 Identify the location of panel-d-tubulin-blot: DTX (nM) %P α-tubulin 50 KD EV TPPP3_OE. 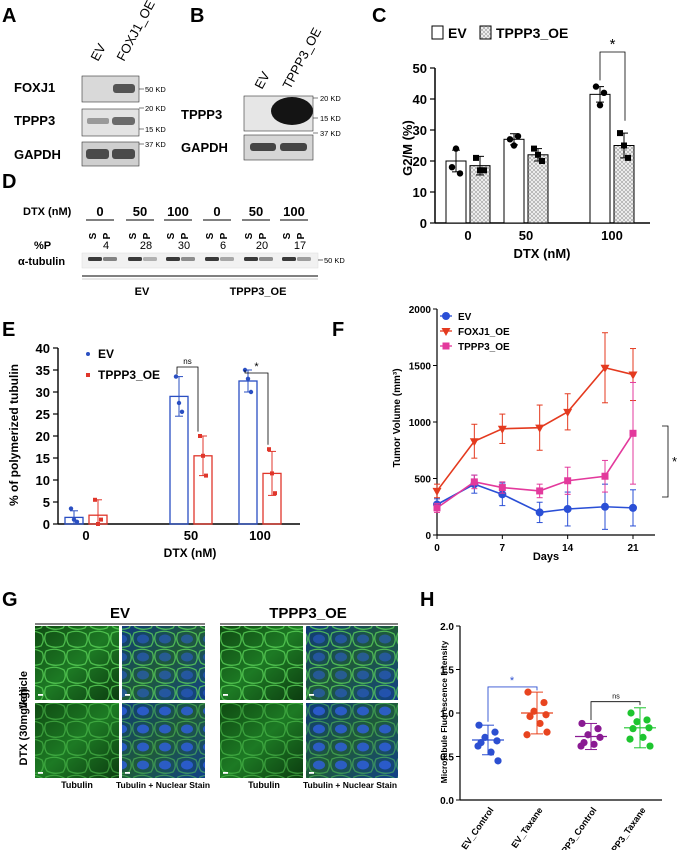
(181, 252).